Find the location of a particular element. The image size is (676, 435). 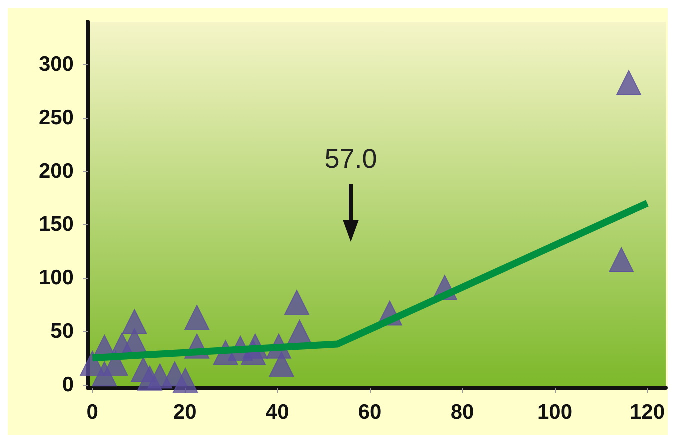

x-tick-label: 0 is located at coordinates (92, 412).